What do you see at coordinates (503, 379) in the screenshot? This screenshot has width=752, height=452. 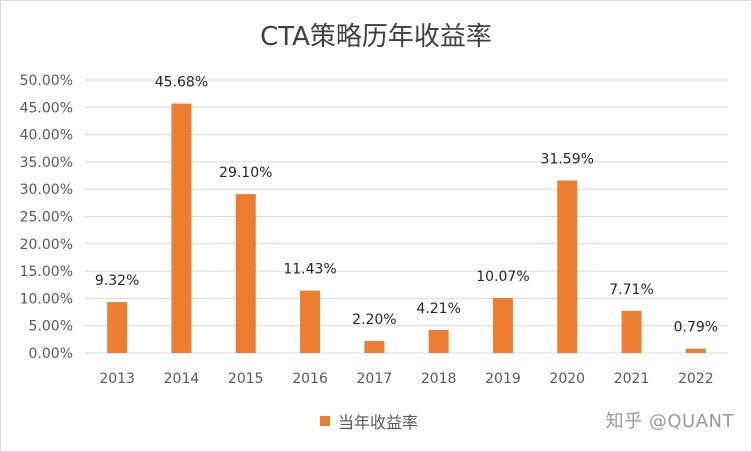 I see `x-tick-label: 2019` at bounding box center [503, 379].